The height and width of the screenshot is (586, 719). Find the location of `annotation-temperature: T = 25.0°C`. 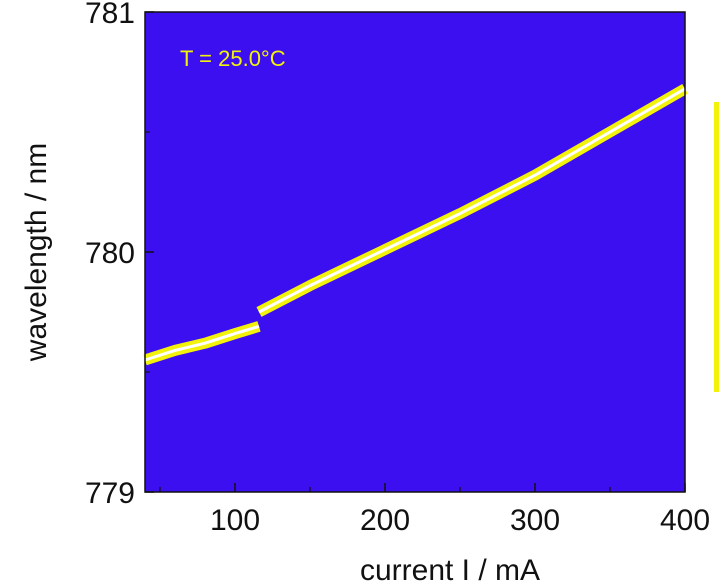

annotation-temperature: T = 25.0°C is located at coordinates (233, 58).